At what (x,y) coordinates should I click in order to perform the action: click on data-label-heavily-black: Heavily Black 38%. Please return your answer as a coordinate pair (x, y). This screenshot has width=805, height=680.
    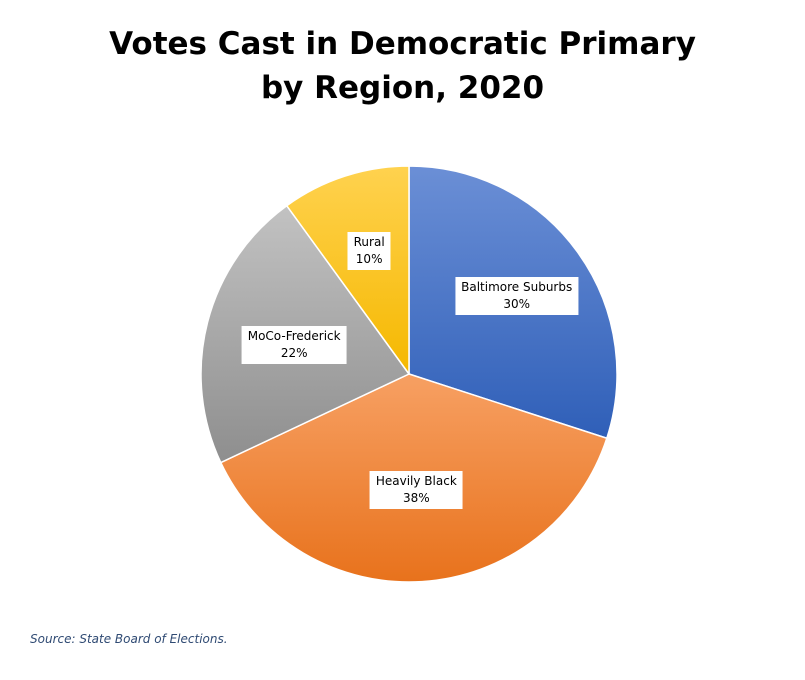
    Looking at the image, I should click on (416, 490).